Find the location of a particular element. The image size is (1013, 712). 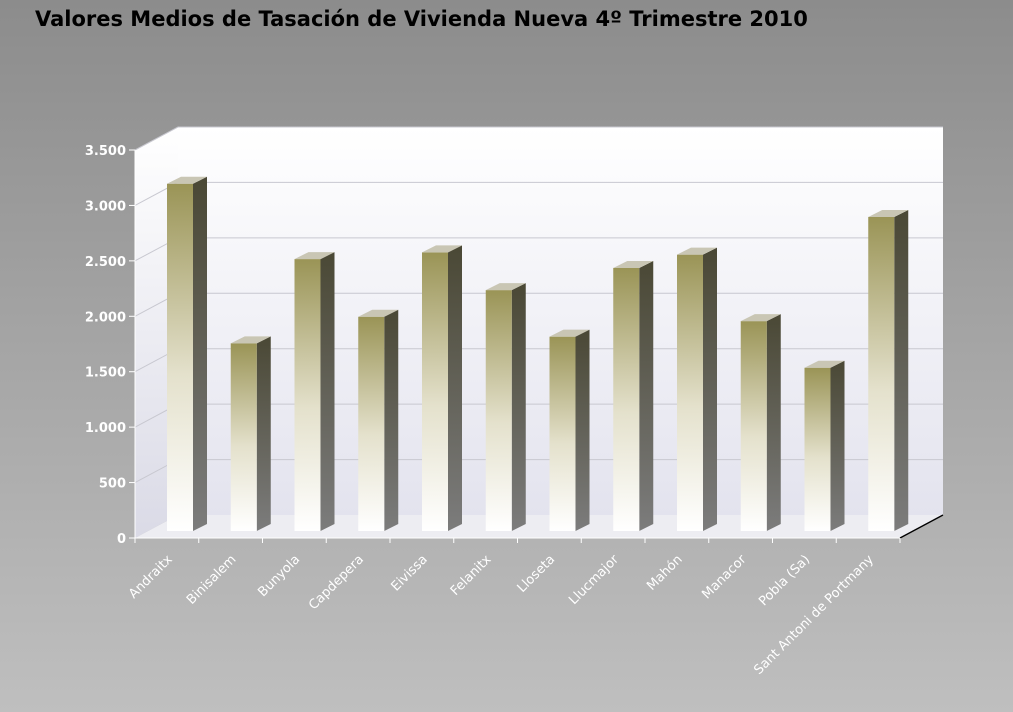

x-tick-label: Eivissa is located at coordinates (410, 573).